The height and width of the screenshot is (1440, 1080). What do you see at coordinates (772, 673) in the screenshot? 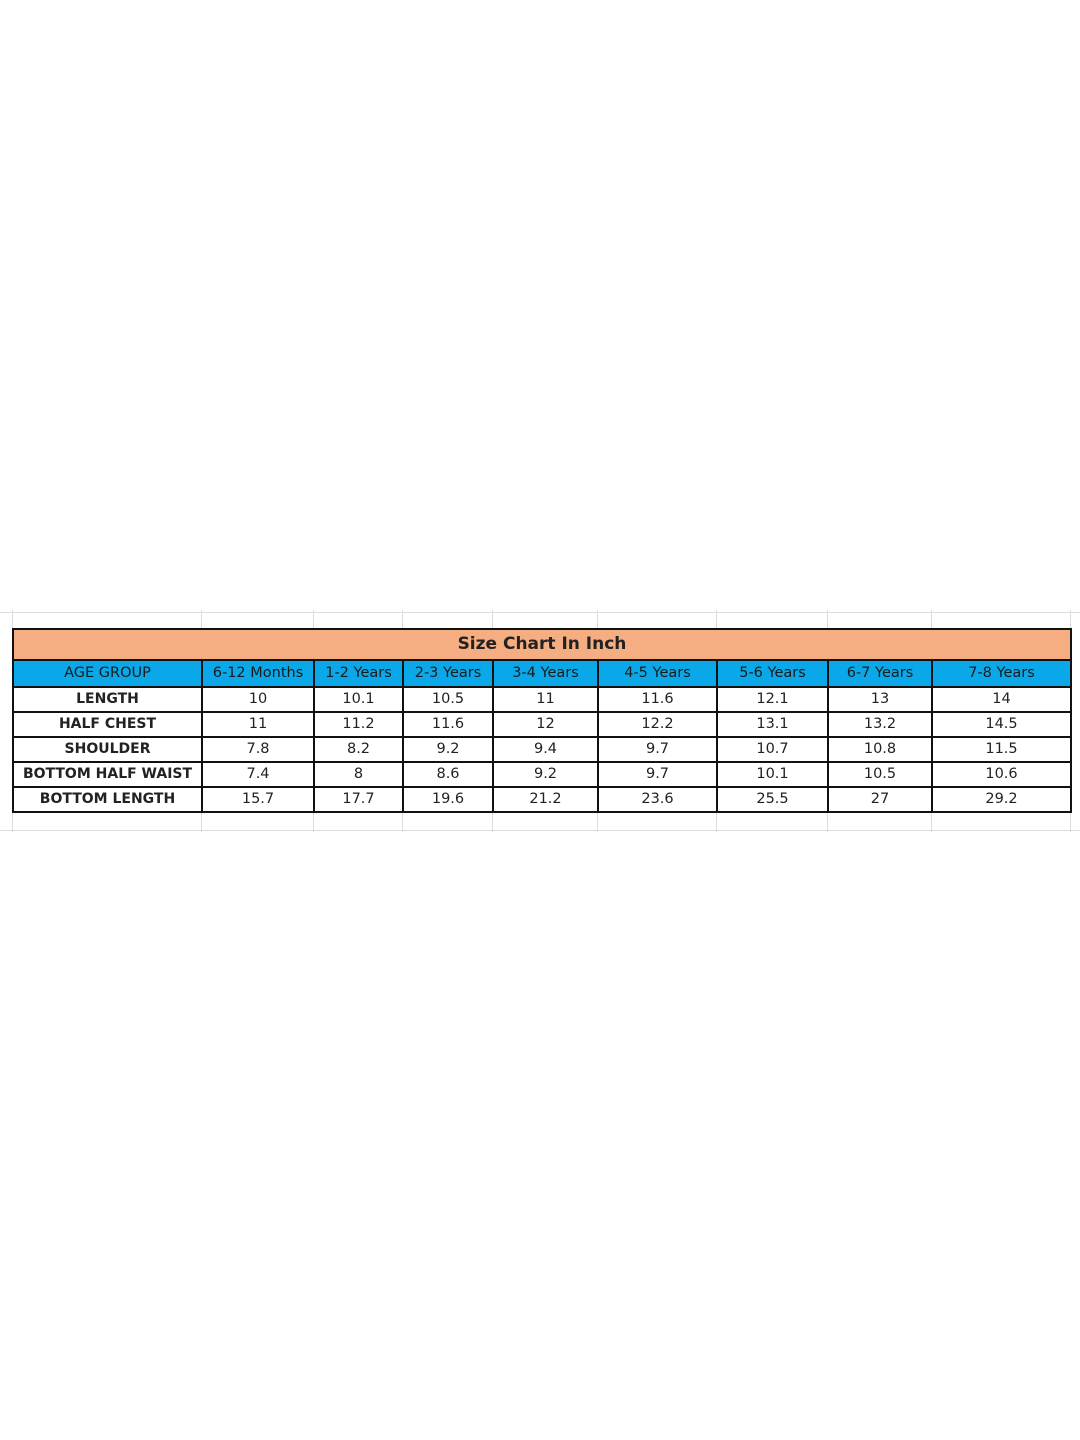
I see `header-cell: 5-6 Years` at bounding box center [772, 673].